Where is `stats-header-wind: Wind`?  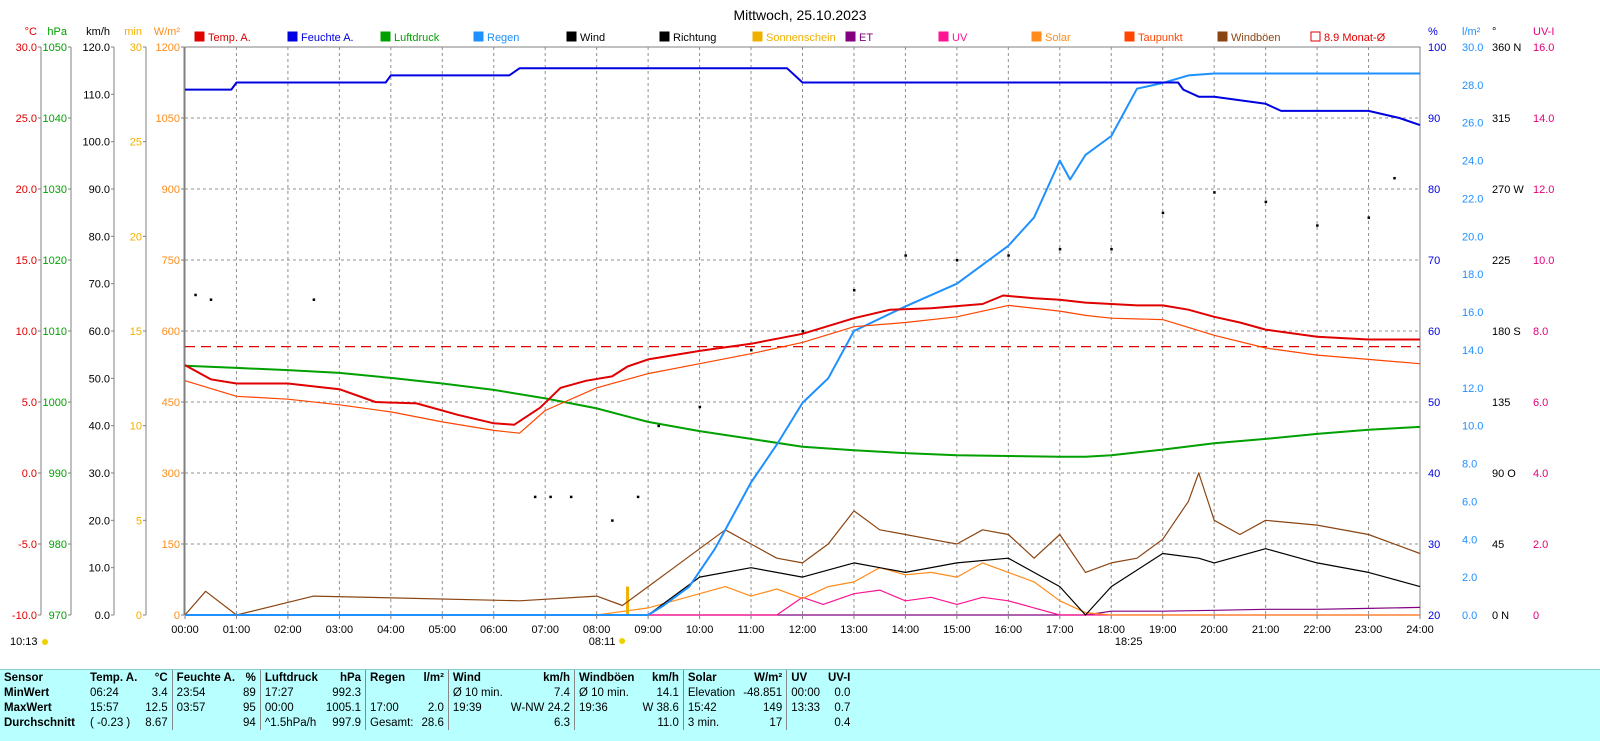
stats-header-wind: Wind is located at coordinates (477, 677).